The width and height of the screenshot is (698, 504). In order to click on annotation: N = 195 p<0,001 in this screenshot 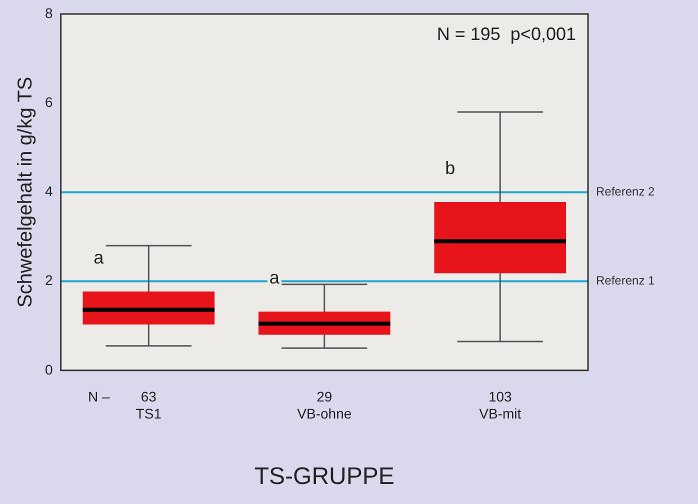, I will do `click(506, 34)`.